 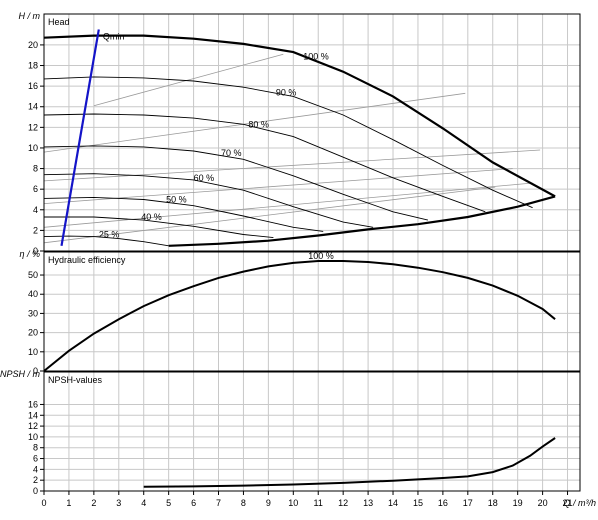 What do you see at coordinates (59, 22) in the screenshot?
I see `panel-title-head: Head` at bounding box center [59, 22].